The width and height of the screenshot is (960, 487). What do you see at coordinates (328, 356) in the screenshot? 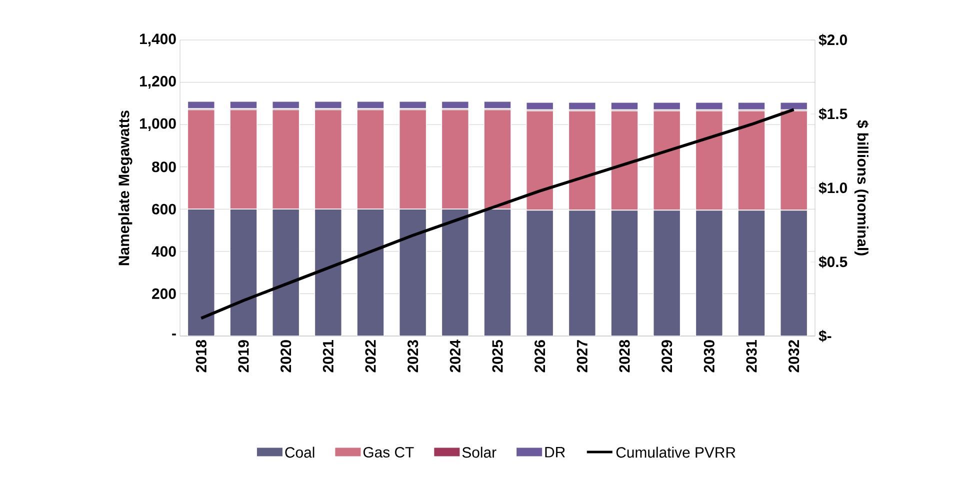
I see `x-tick-label: 2021` at bounding box center [328, 356].